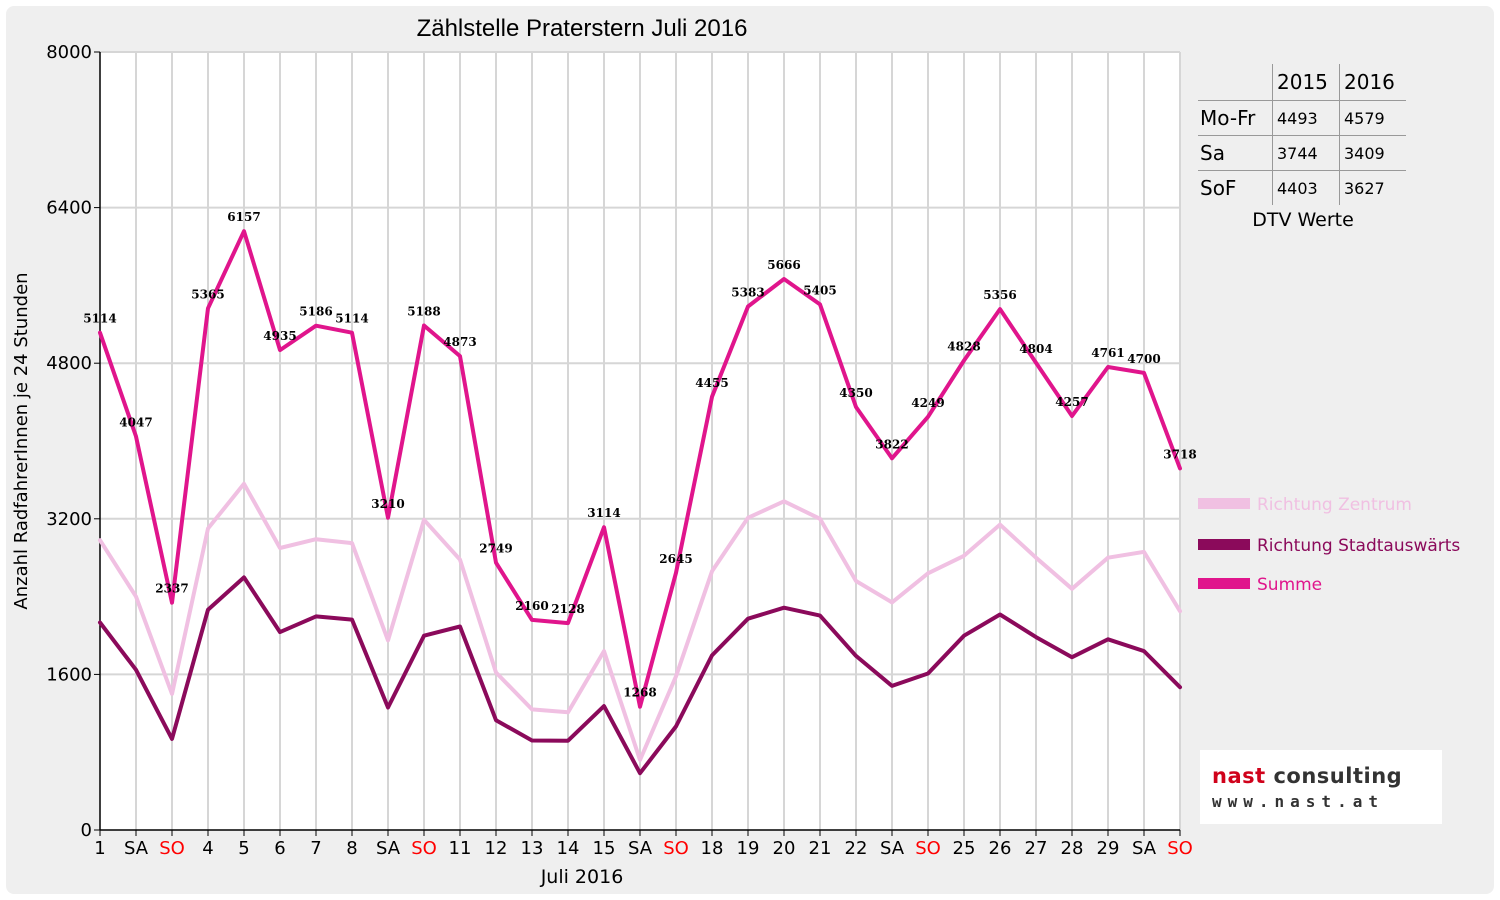 The image size is (1500, 900). Describe the element at coordinates (86, 830) in the screenshot. I see `y-tick-label: 0` at that location.